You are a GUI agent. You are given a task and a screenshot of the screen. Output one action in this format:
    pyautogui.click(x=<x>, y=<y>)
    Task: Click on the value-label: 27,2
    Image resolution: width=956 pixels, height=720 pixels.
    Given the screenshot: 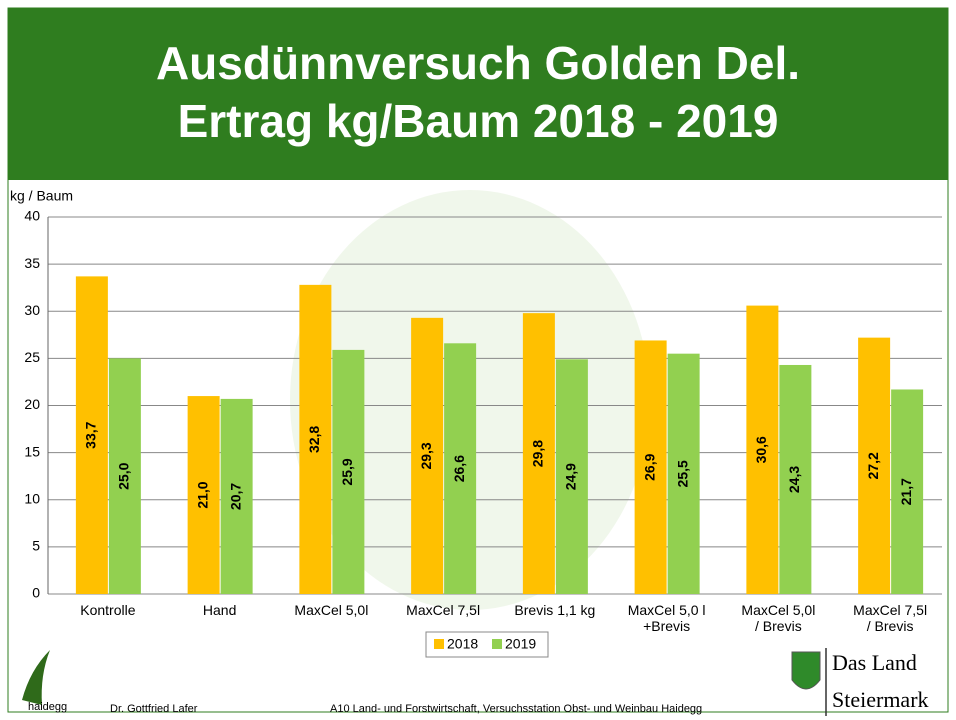 What is the action you would take?
    pyautogui.click(x=873, y=465)
    